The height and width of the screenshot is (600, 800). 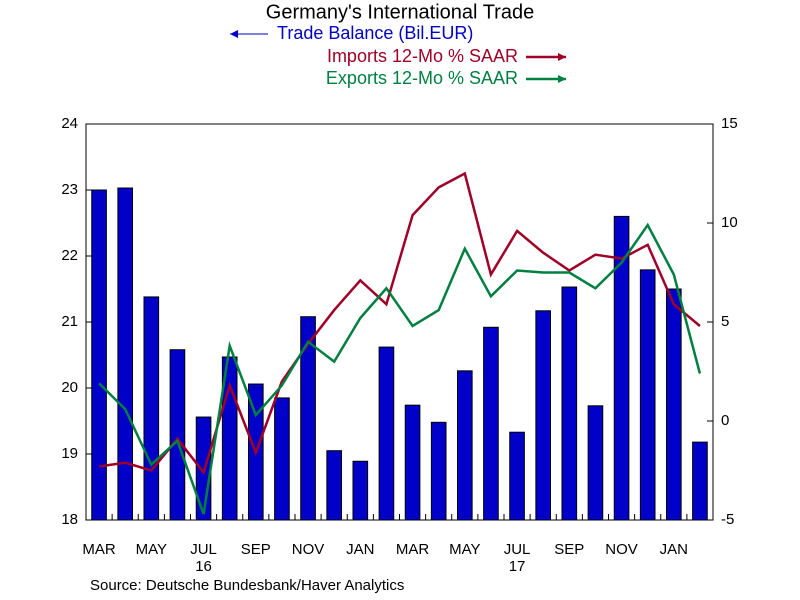 I want to click on y-tick-label: 24, so click(x=69, y=123).